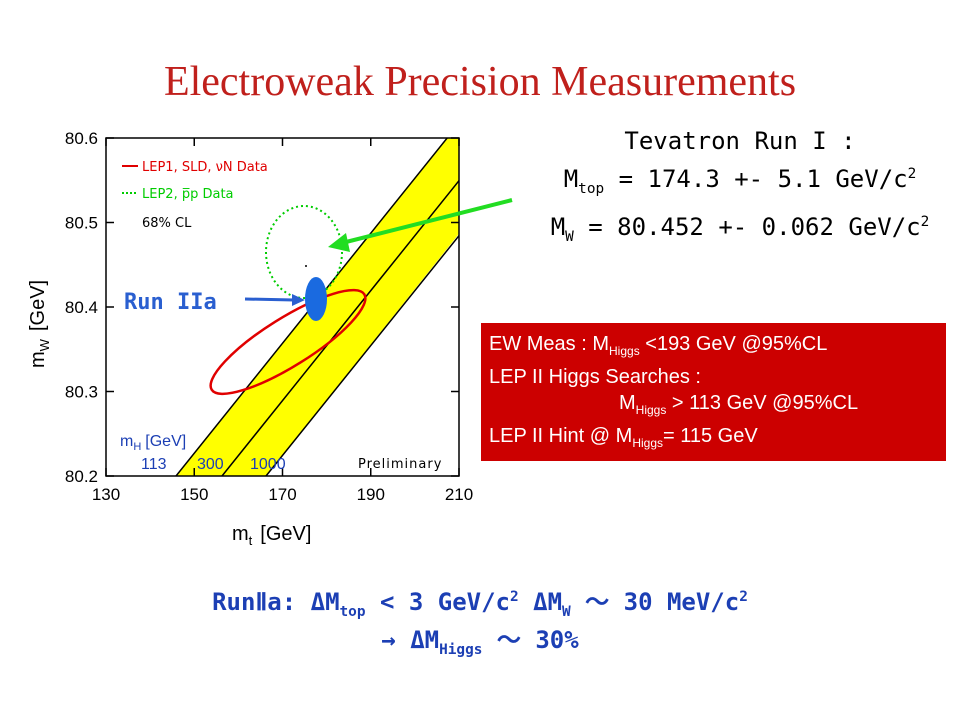 The image size is (960, 720). I want to click on run-iia-arrow, so click(269, 299).